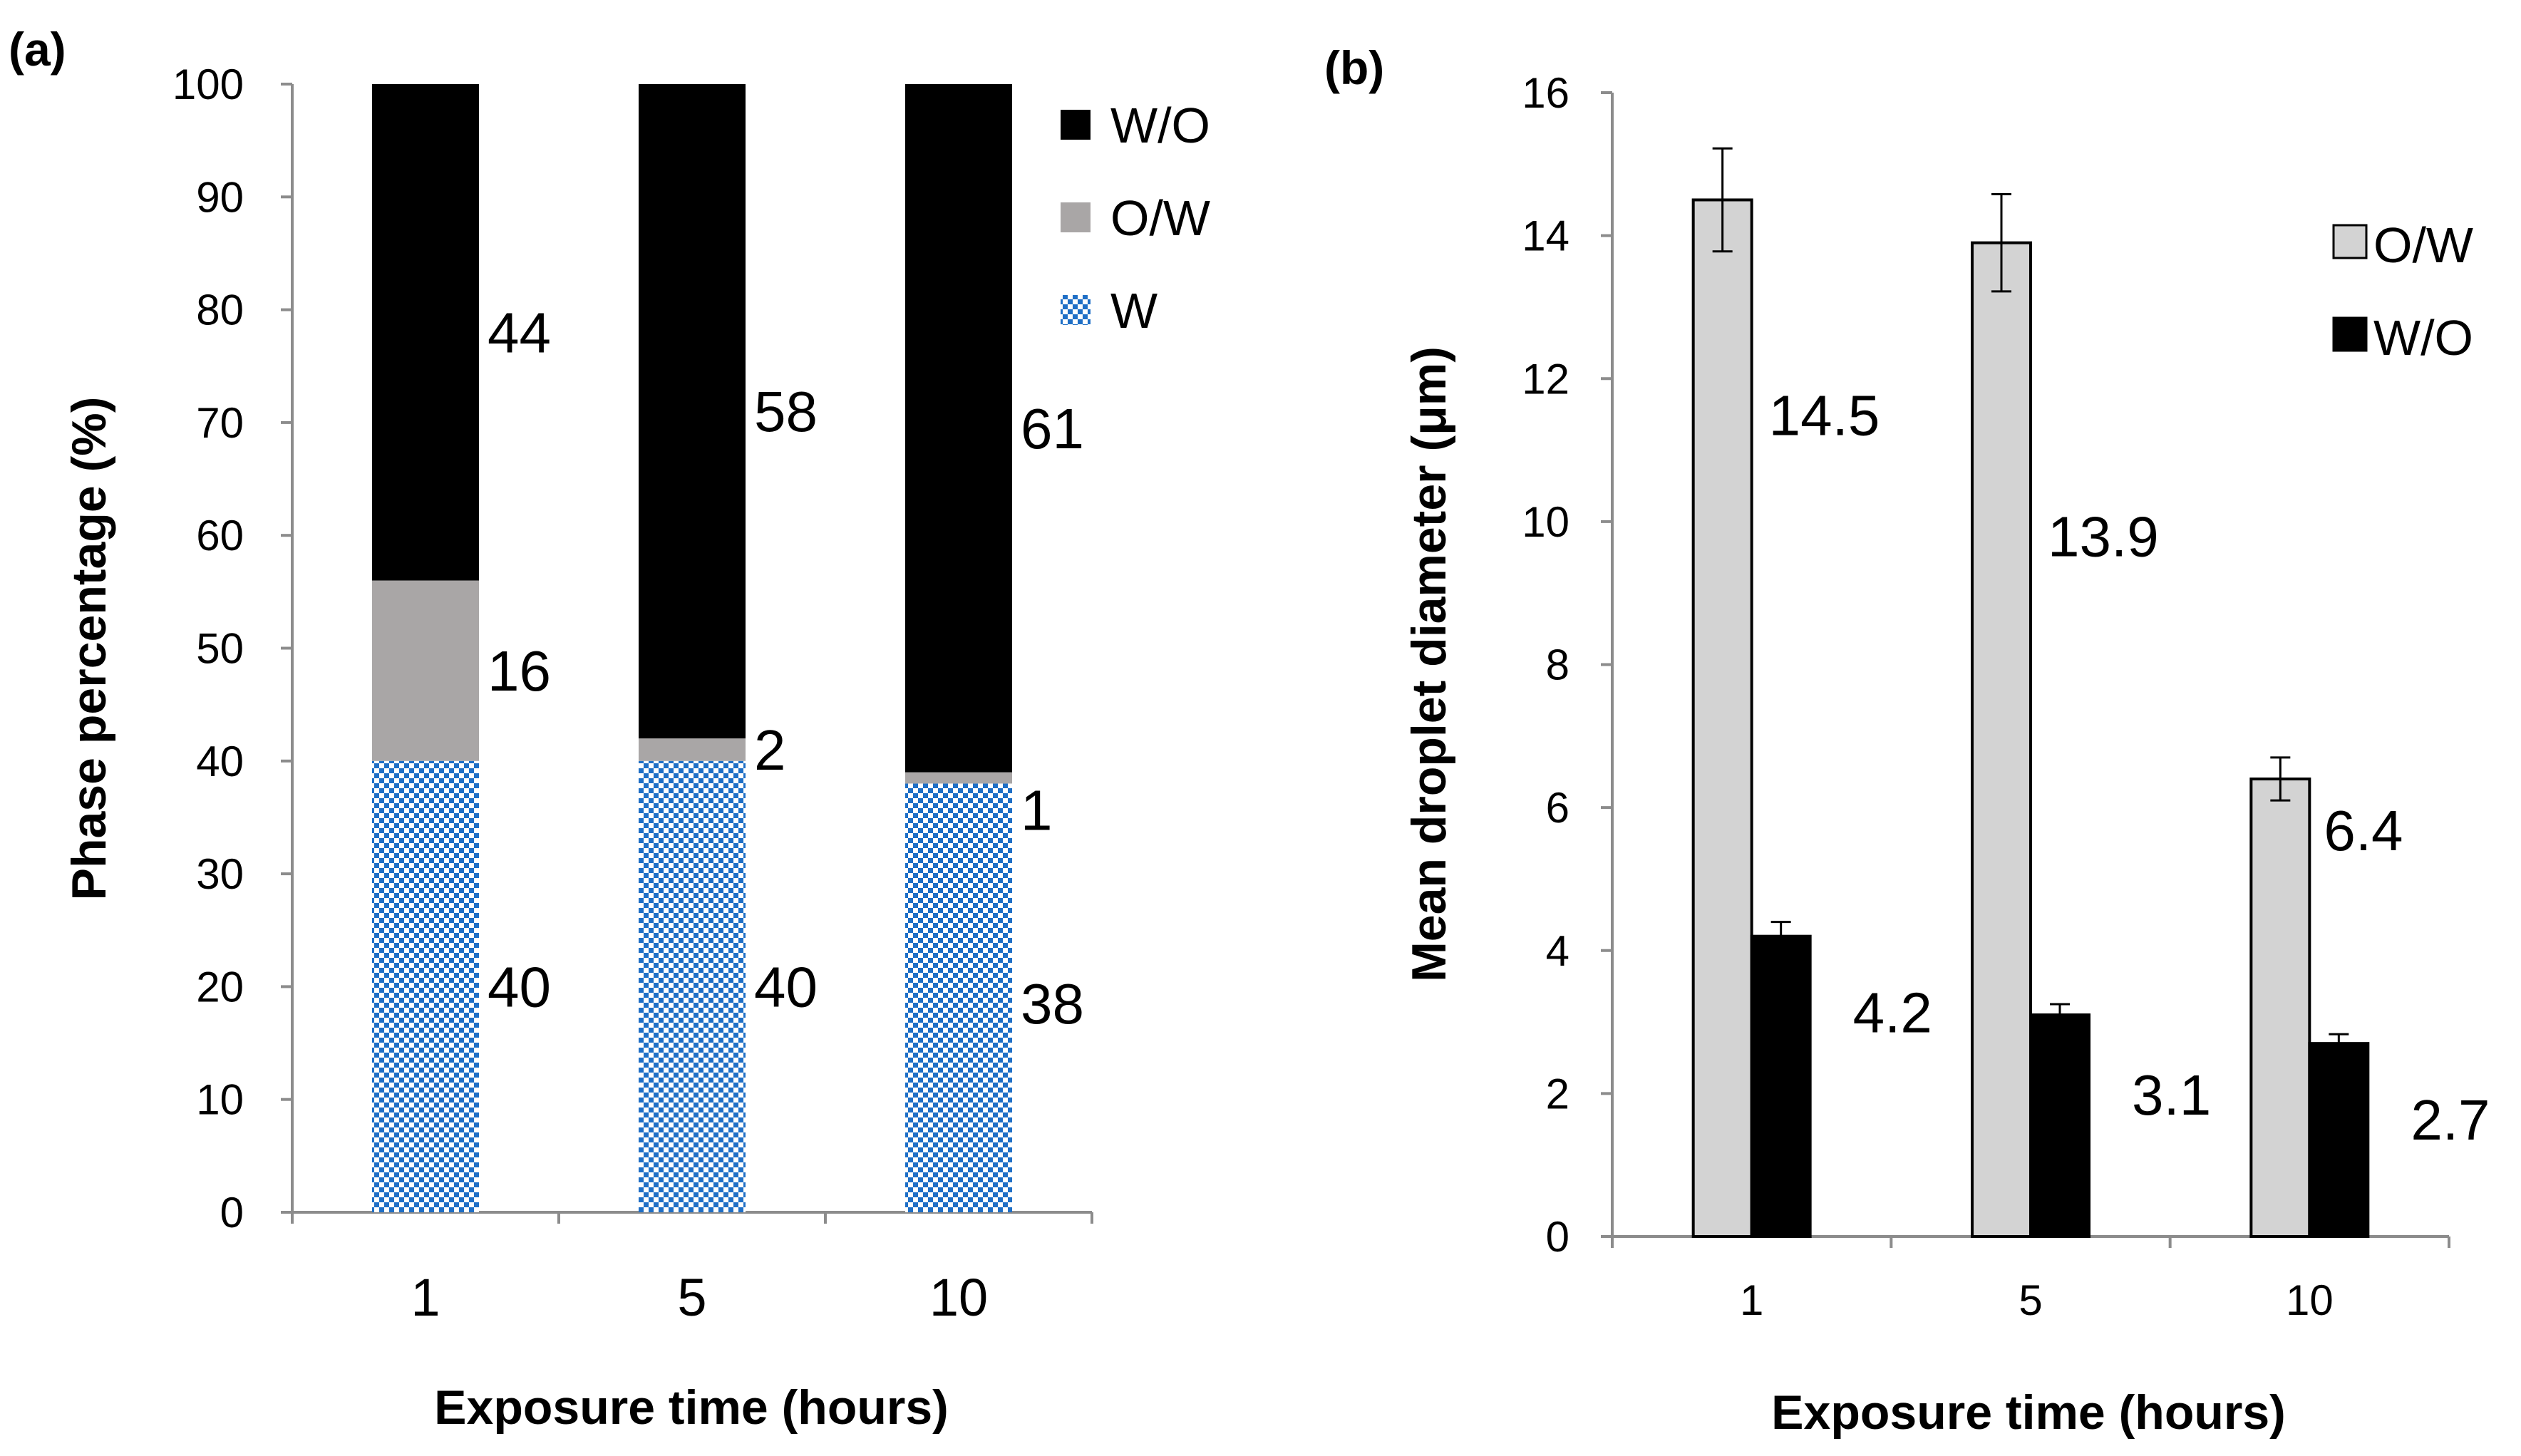 This screenshot has width=2521, height=1456. What do you see at coordinates (220, 1100) in the screenshot?
I see `panel-a-y-tick-label: 10` at bounding box center [220, 1100].